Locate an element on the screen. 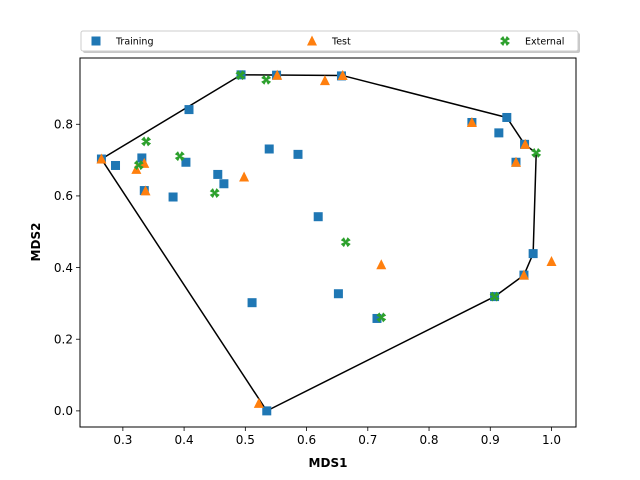  legend-external-label: External is located at coordinates (544, 42).